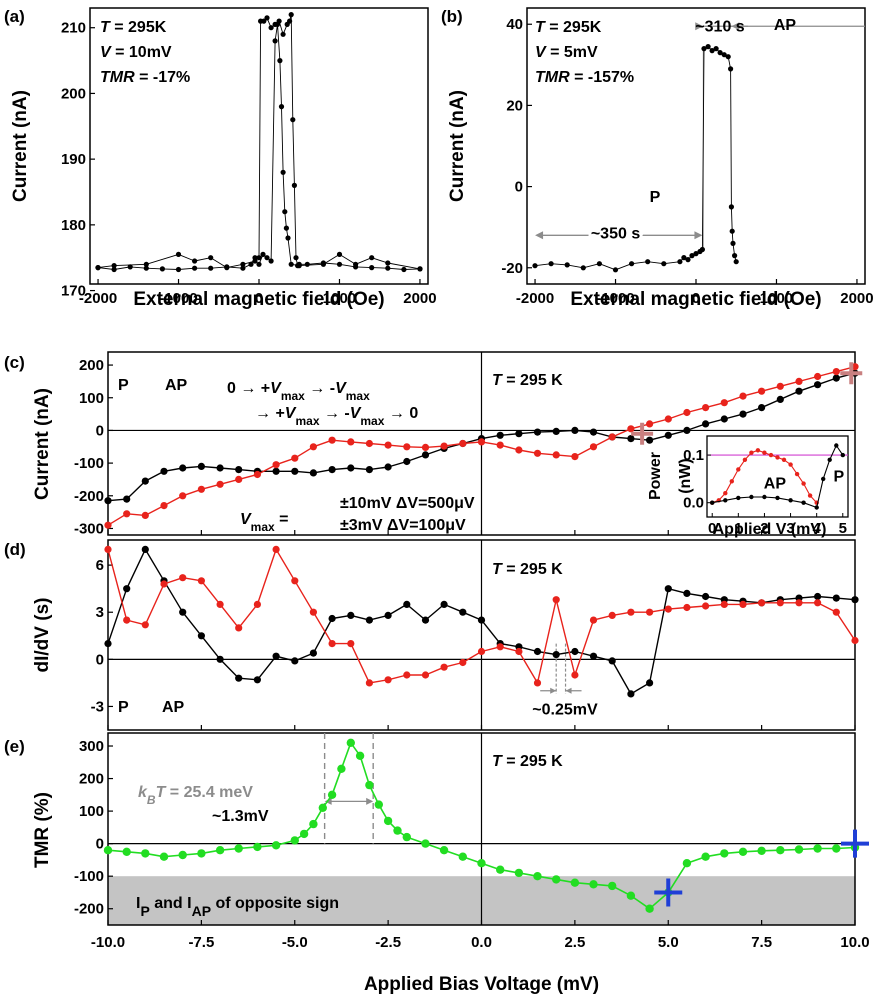 The height and width of the screenshot is (1005, 880). What do you see at coordinates (655, 197) in the screenshot?
I see `panel-b-p-label: P` at bounding box center [655, 197].